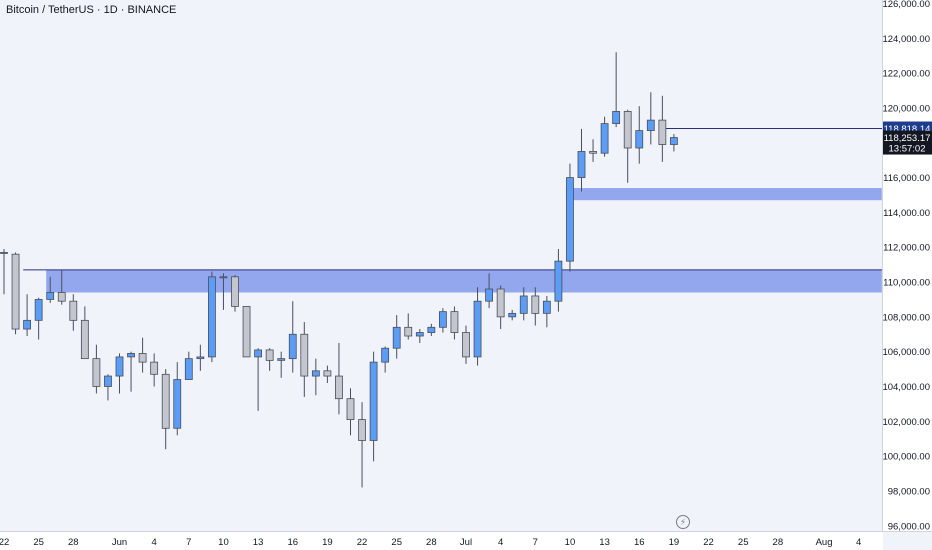 Image resolution: width=932 pixels, height=550 pixels. I want to click on lightning-icon: ⚡, so click(683, 522).